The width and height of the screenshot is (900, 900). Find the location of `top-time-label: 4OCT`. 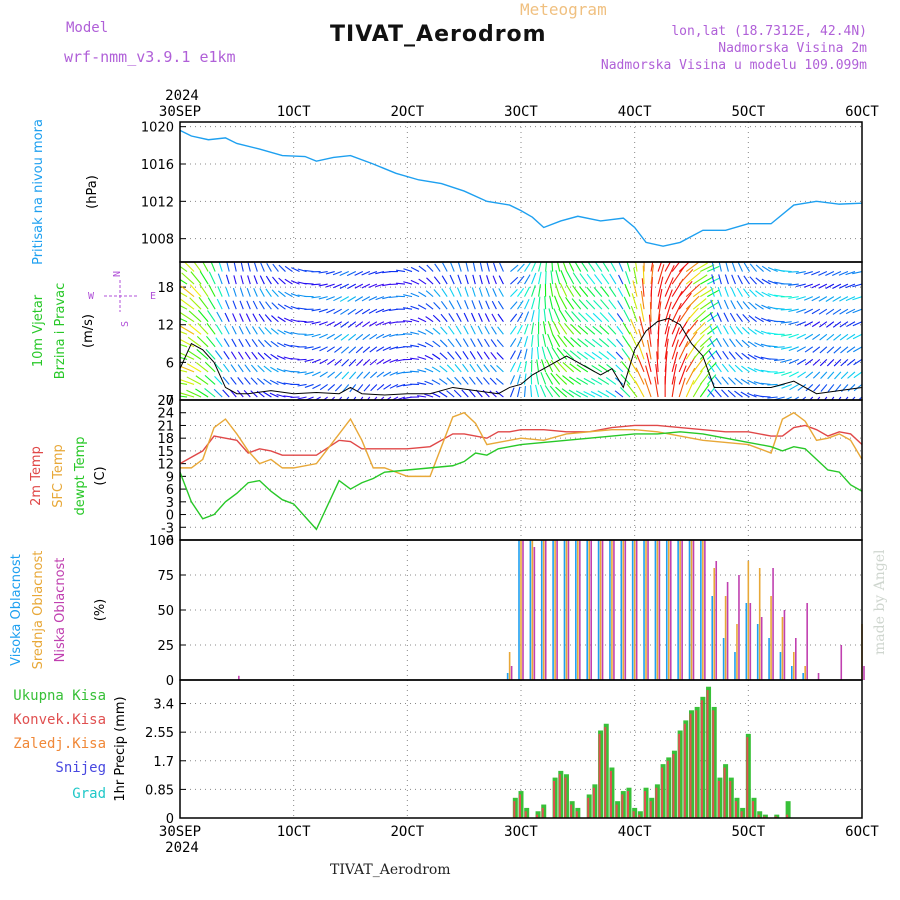

top-time-label: 4OCT is located at coordinates (635, 112).